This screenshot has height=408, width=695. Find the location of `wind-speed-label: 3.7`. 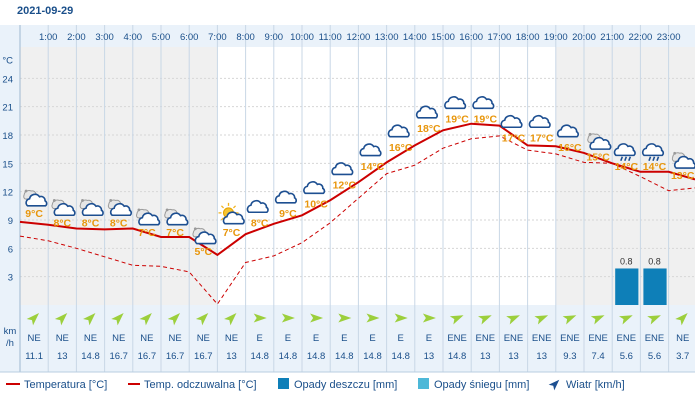

wind-speed-label: 3.7 is located at coordinates (682, 356).